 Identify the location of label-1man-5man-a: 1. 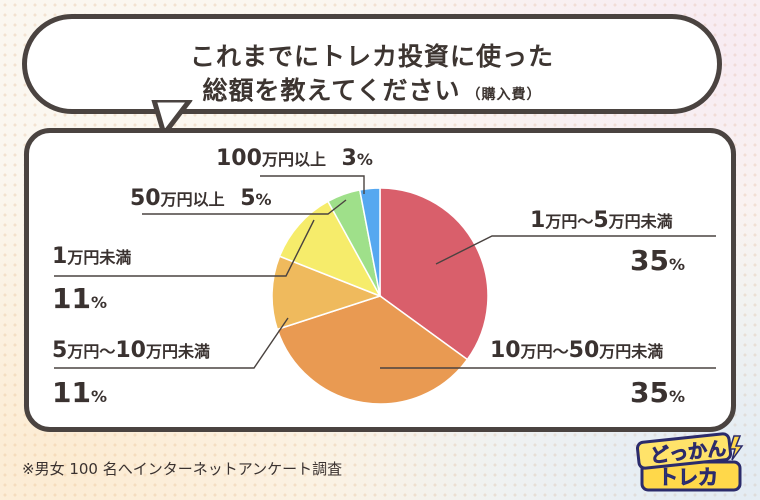
(538, 220).